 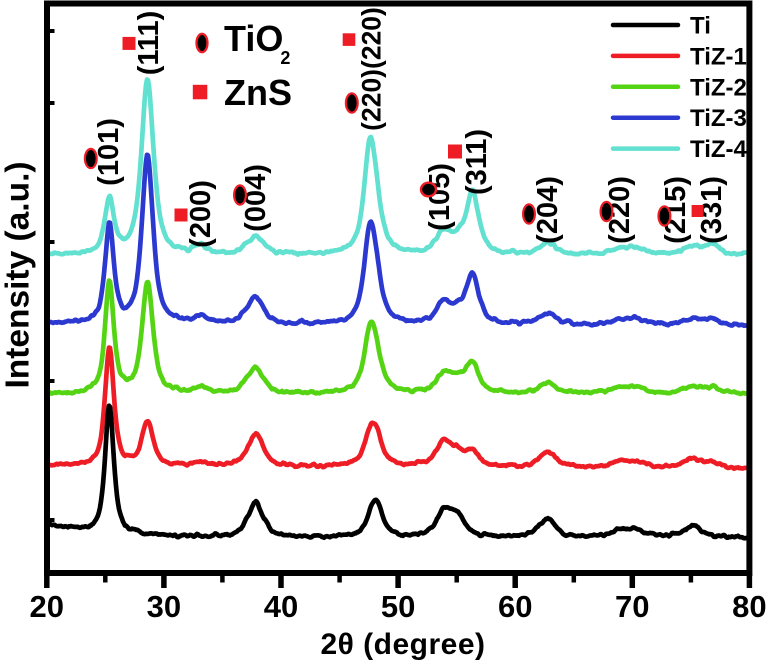 I want to click on svg-text: Ti, so click(x=700, y=26).